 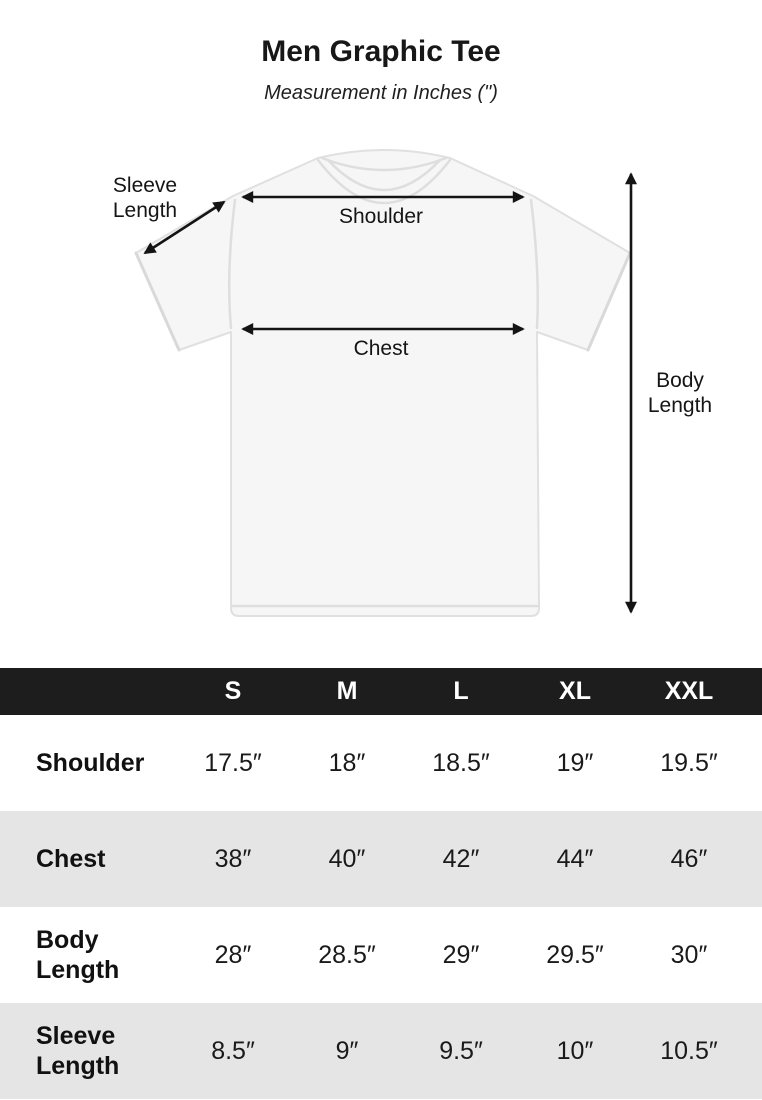 I want to click on size-value: 28.5″, so click(x=347, y=954).